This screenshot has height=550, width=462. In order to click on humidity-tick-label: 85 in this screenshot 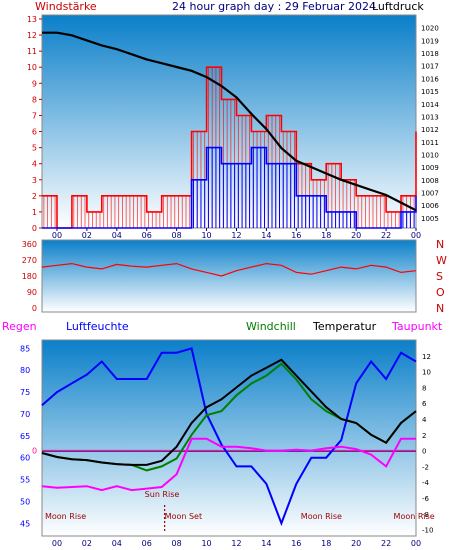, I will do `click(25, 348)`.